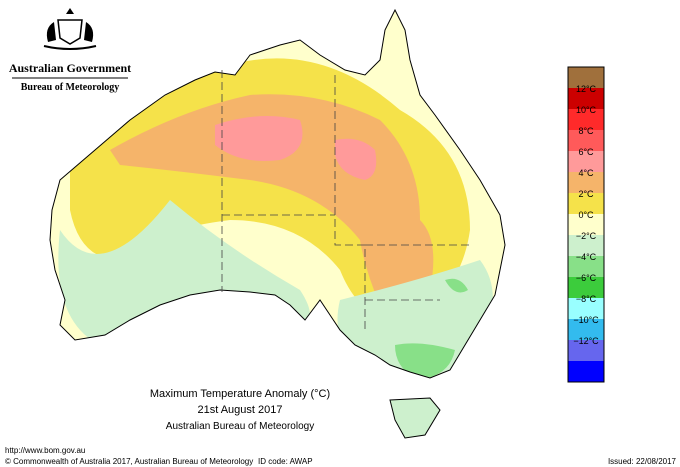  What do you see at coordinates (240, 426) in the screenshot?
I see `source: Australian Bureau of Meteorology` at bounding box center [240, 426].